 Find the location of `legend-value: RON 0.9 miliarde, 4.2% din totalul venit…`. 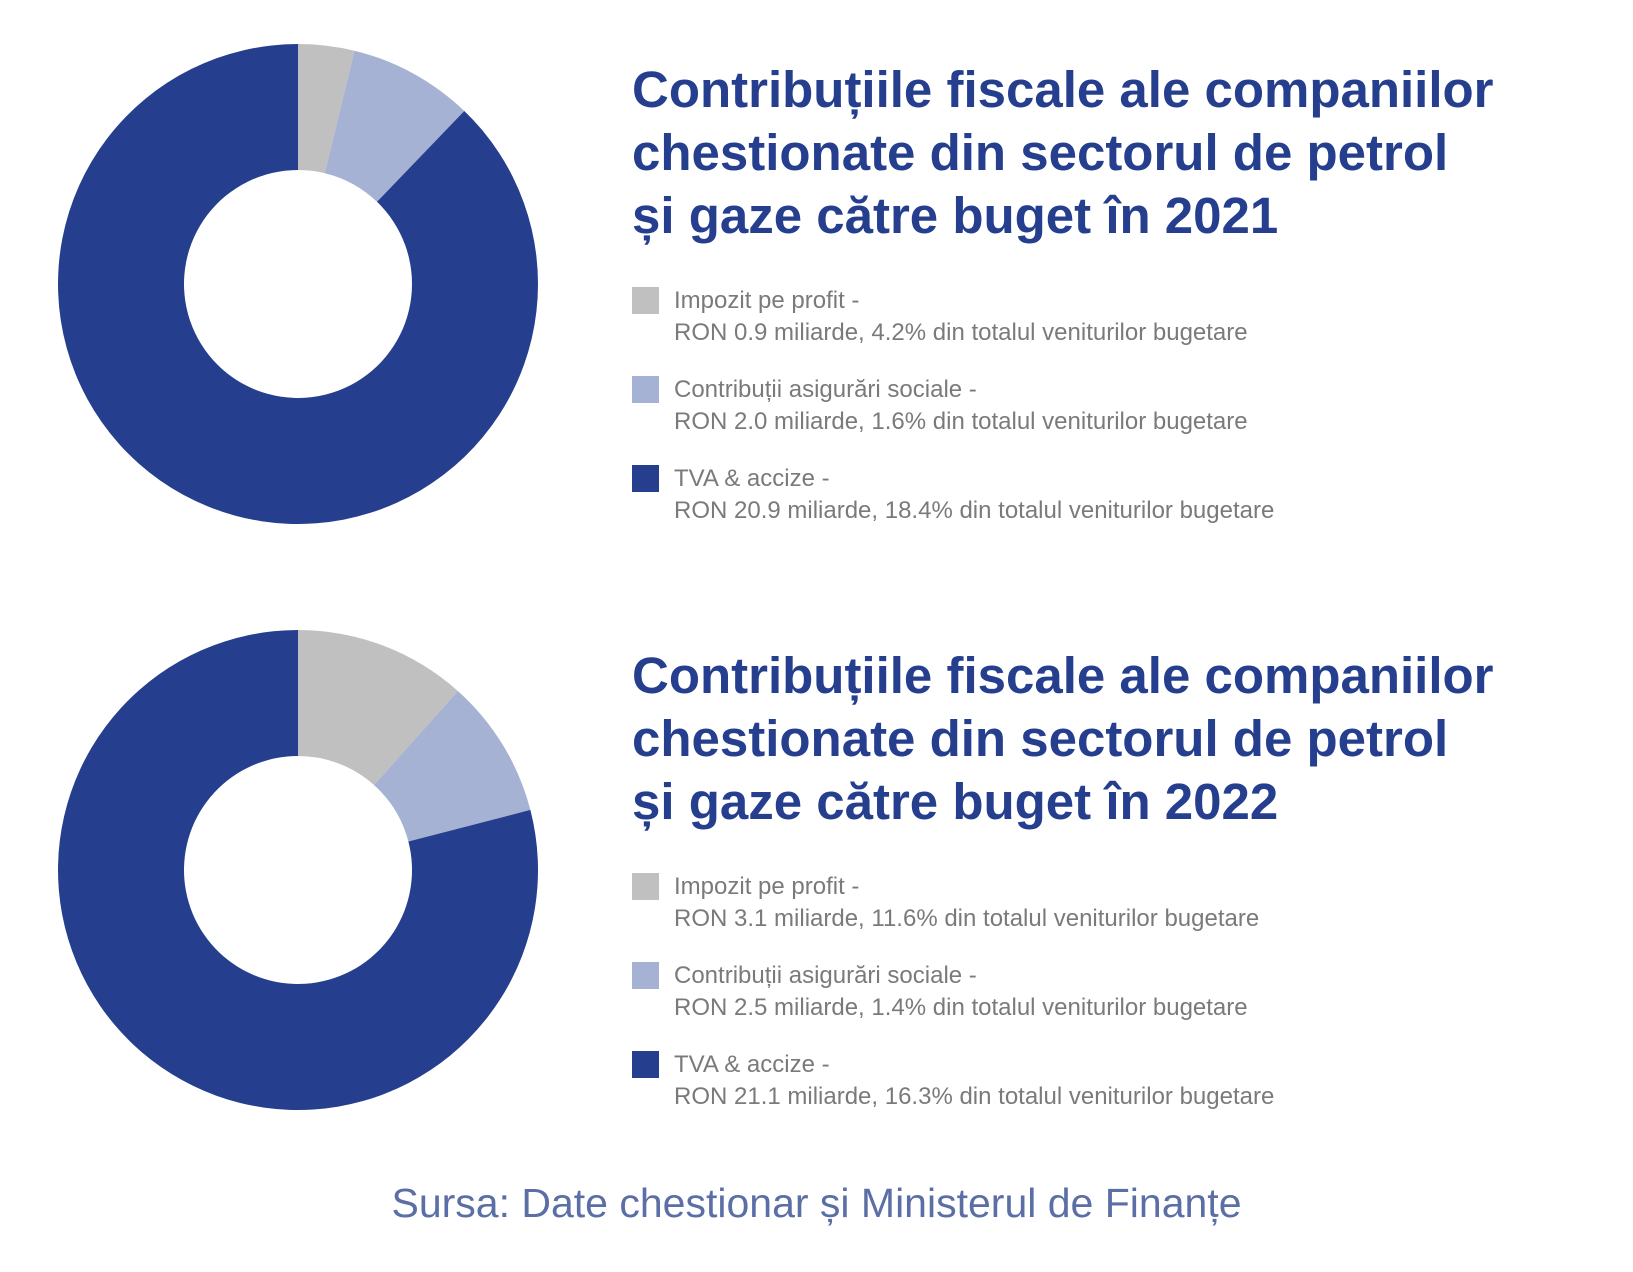

legend-value: RON 0.9 miliarde, 4.2% din totalul venit… is located at coordinates (961, 332).